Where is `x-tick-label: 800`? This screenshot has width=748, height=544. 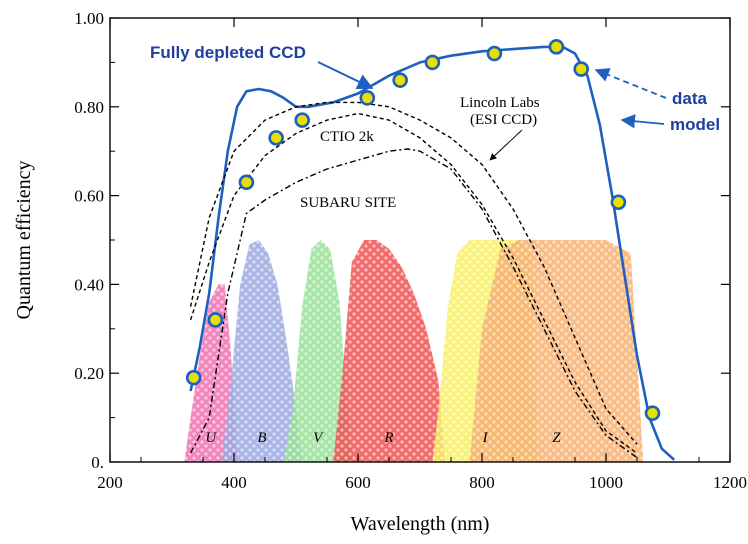
x-tick-label: 800 is located at coordinates (482, 482).